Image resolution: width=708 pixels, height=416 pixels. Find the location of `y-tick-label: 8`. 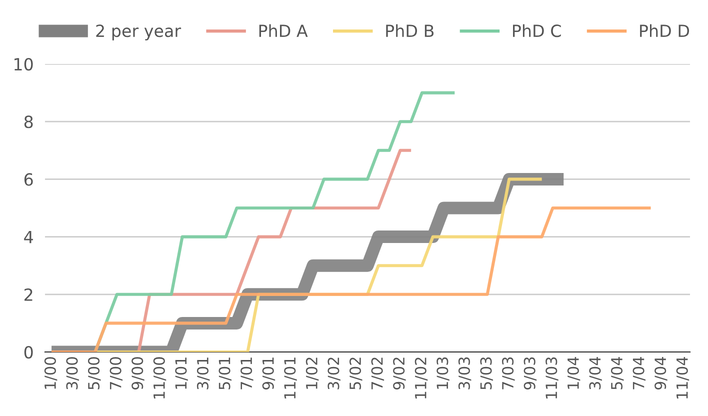

y-tick-label: 8 is located at coordinates (28, 122).